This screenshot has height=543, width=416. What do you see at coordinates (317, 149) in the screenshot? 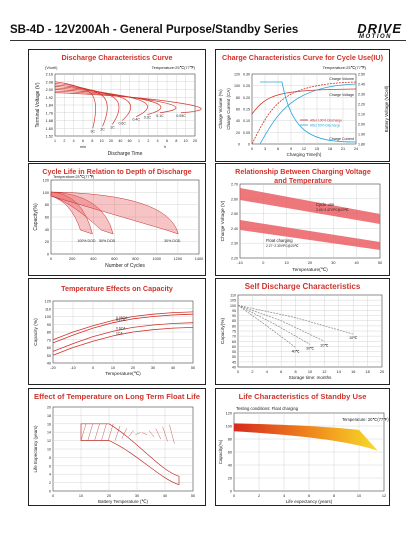
I see `x-tick-label: 15` at bounding box center [317, 149].